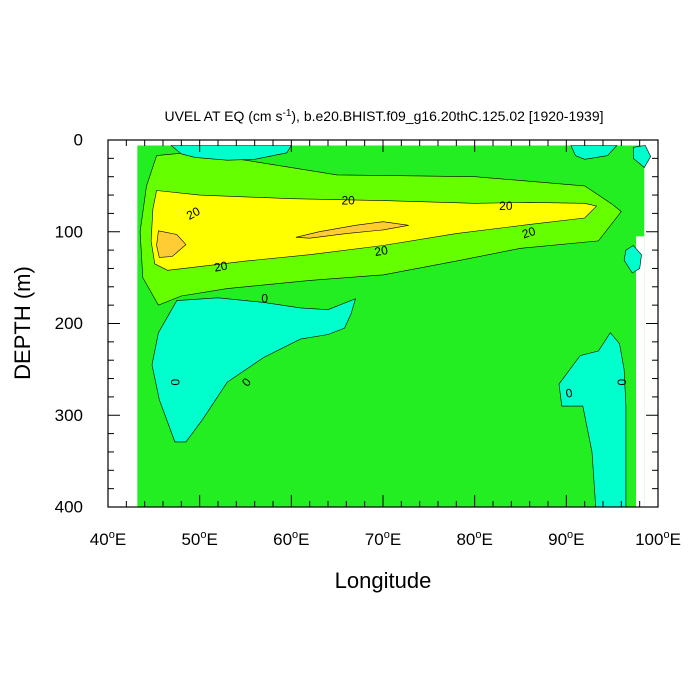 Image resolution: width=700 pixels, height=700 pixels. What do you see at coordinates (22, 323) in the screenshot?
I see `y-axis-title: DEPTH (m)` at bounding box center [22, 323].